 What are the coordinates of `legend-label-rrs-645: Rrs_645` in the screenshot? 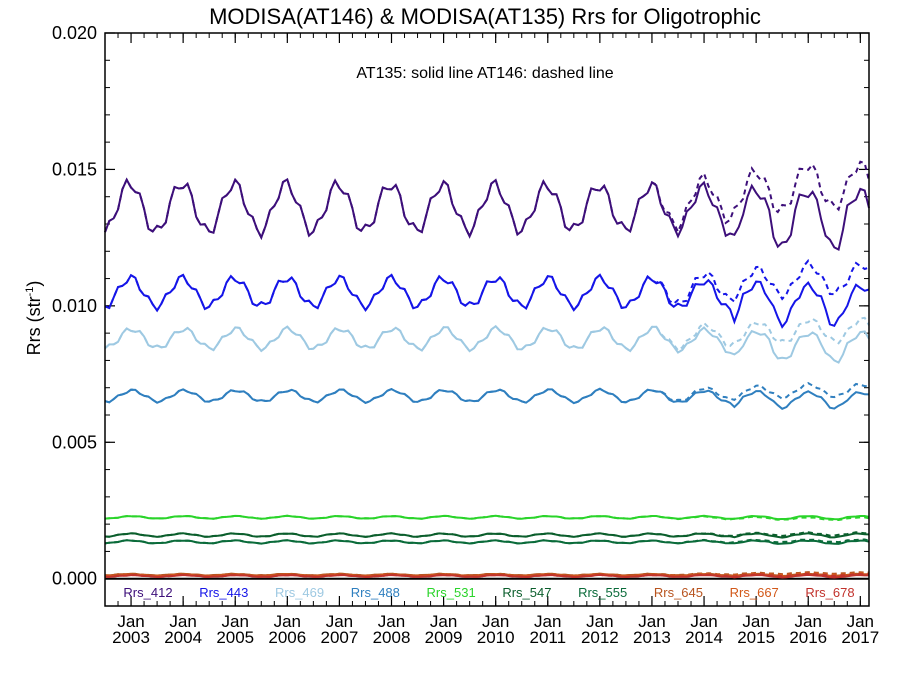 It's located at (678, 592).